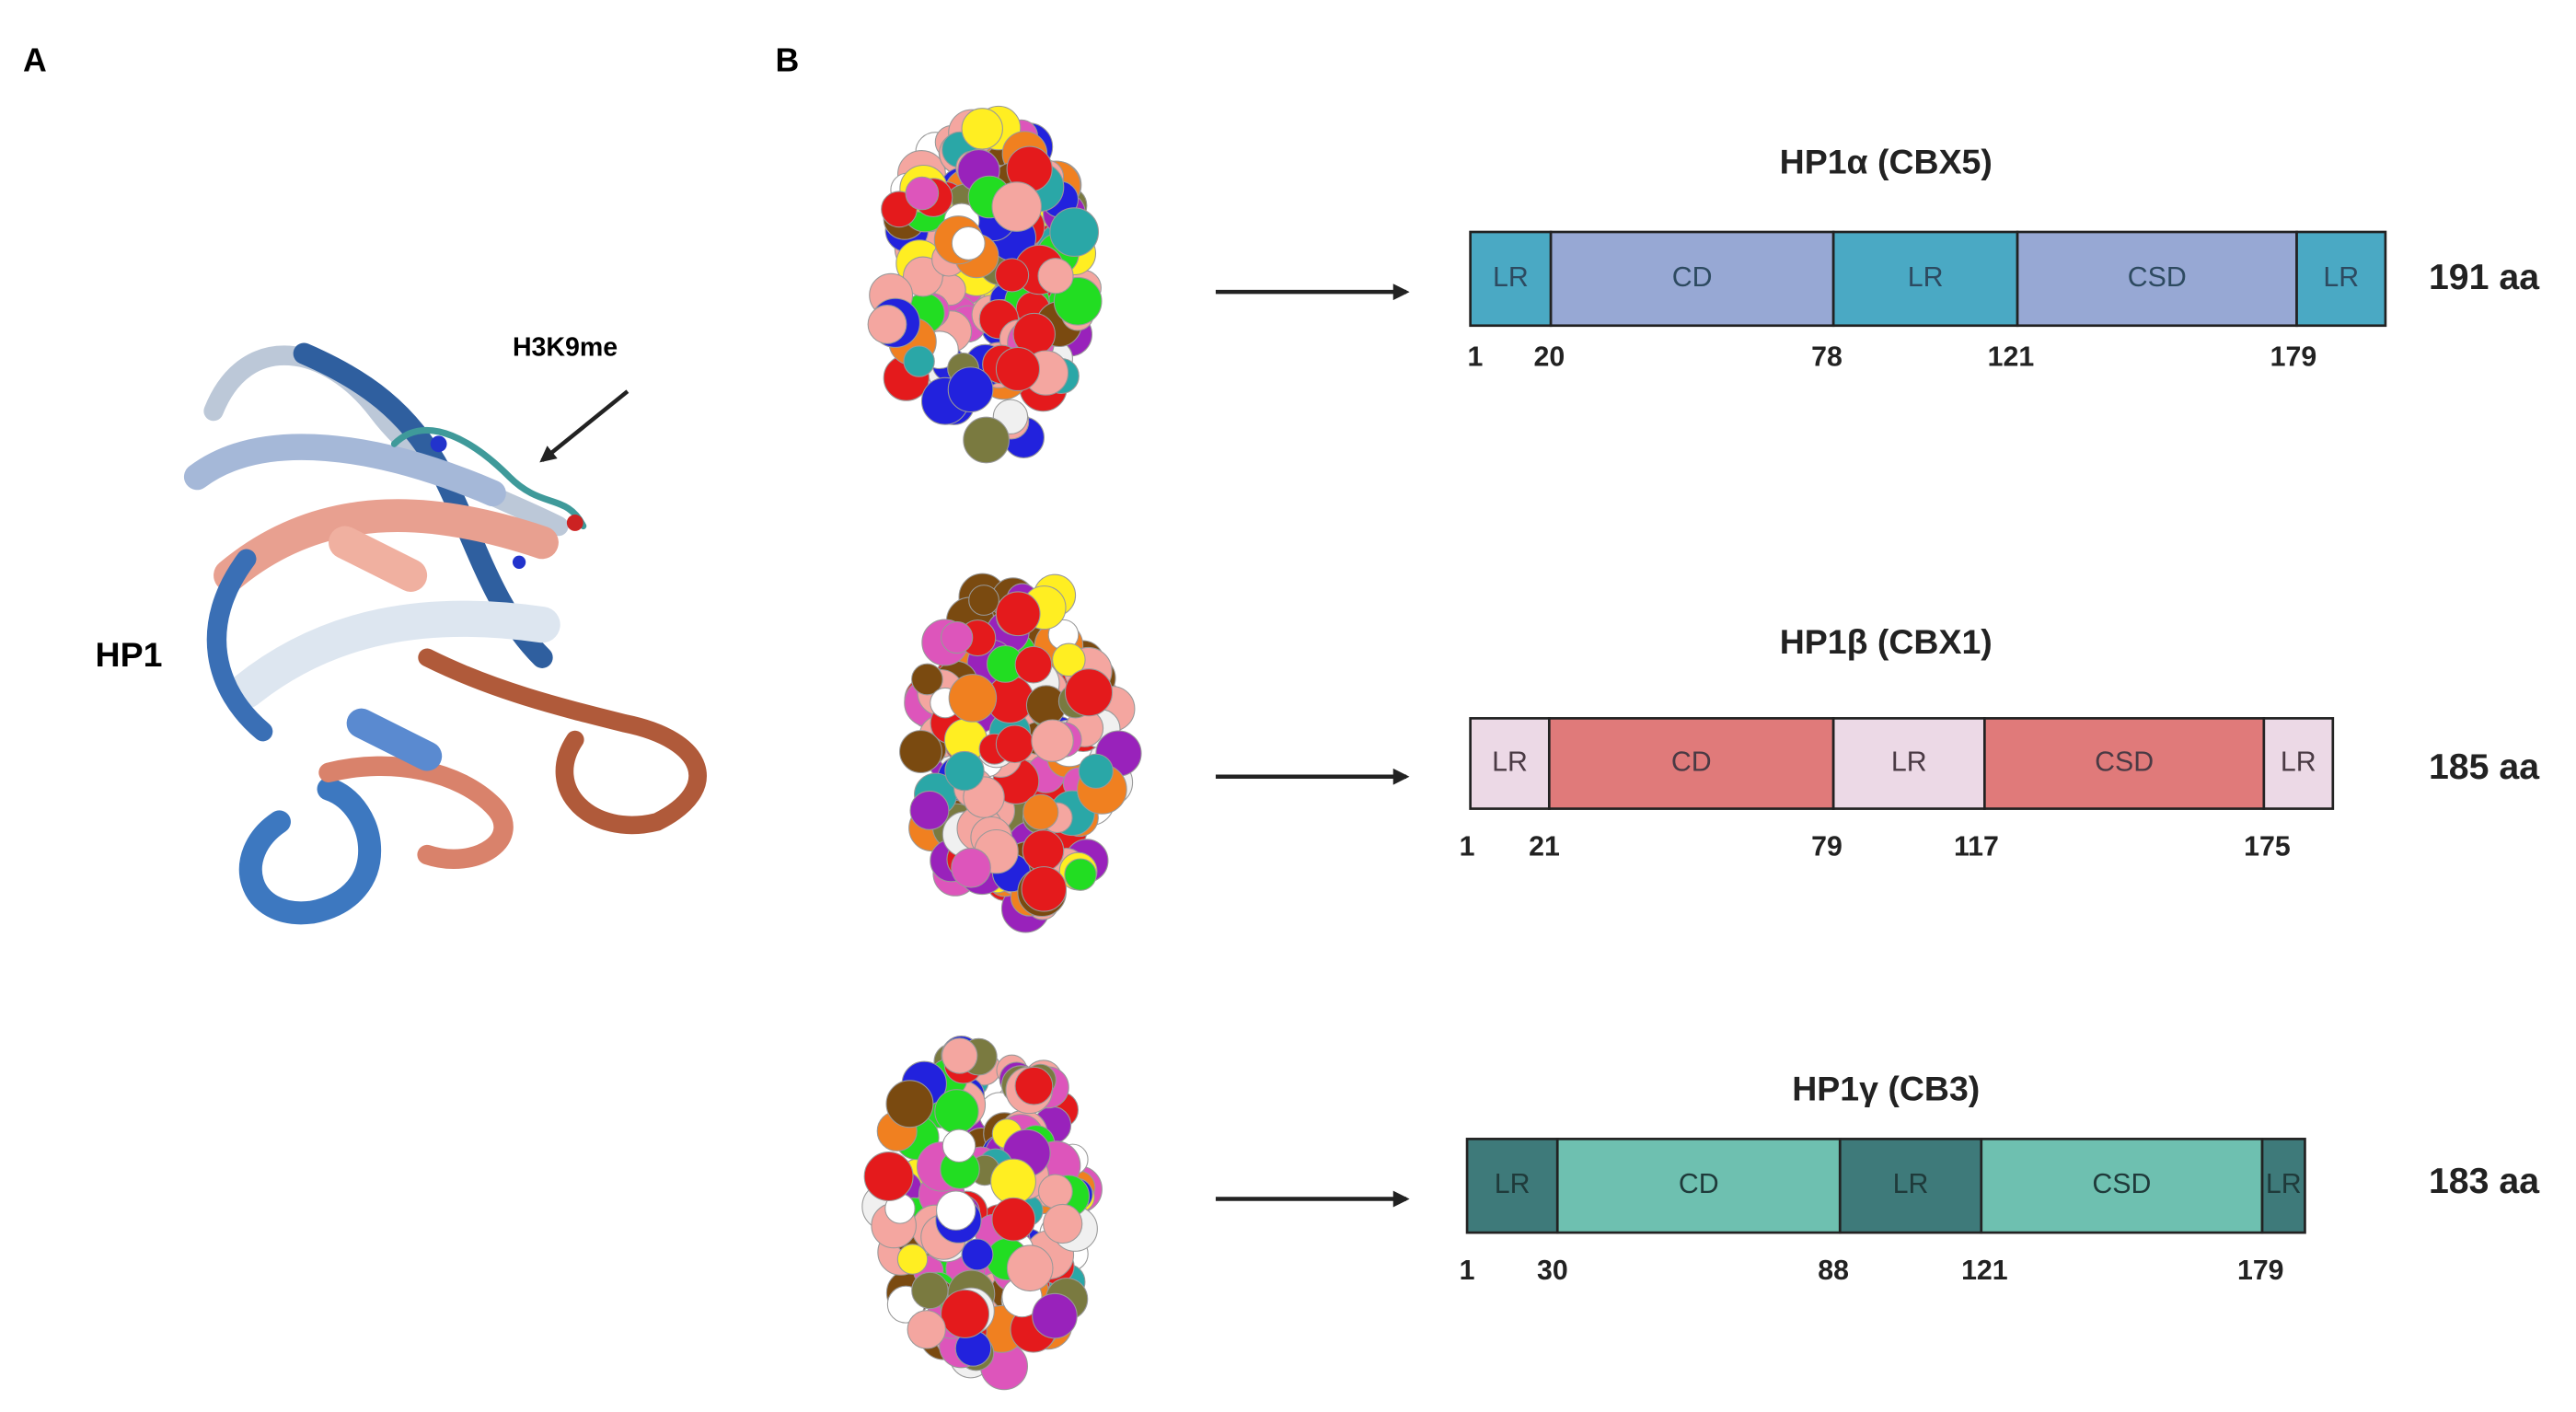 This screenshot has width=2576, height=1412. What do you see at coordinates (1886, 1089) in the screenshot?
I see `protein-title: HP1γ (CB3)` at bounding box center [1886, 1089].